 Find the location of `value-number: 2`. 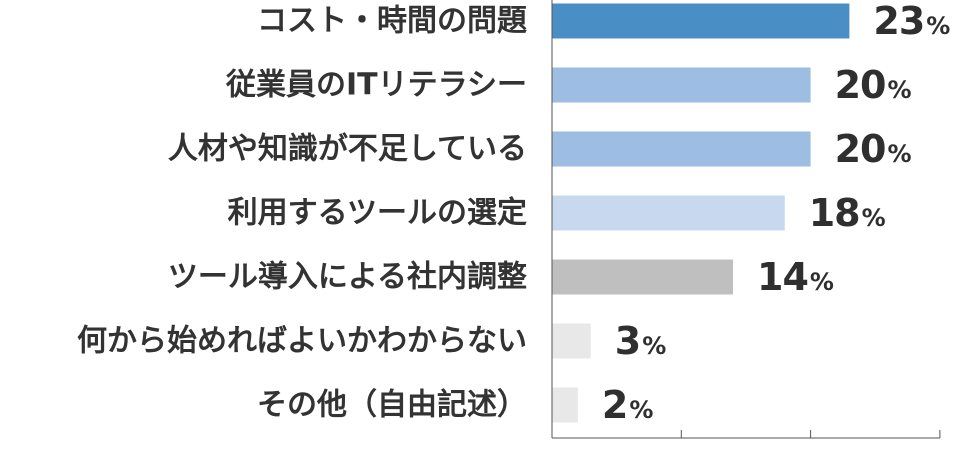

value-number: 2 is located at coordinates (614, 405).